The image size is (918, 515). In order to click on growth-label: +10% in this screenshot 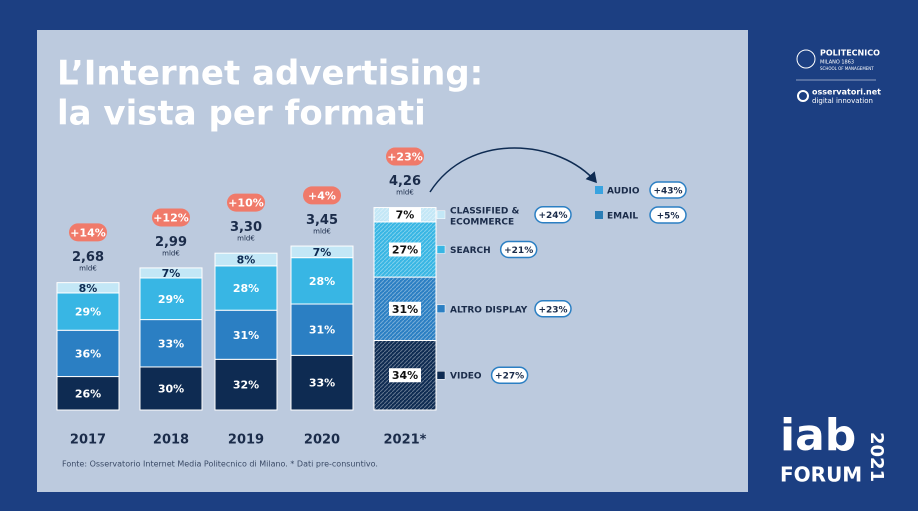, I will do `click(246, 203)`.